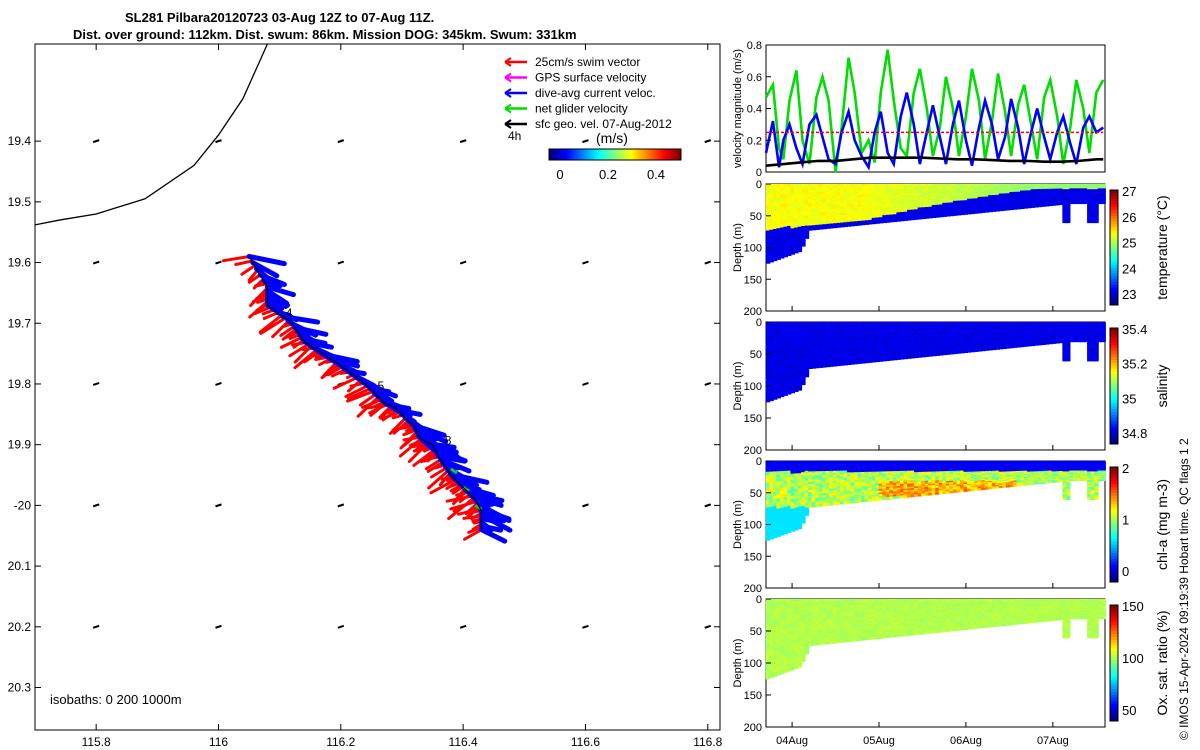 Image resolution: width=1200 pixels, height=750 pixels. What do you see at coordinates (581, 109) in the screenshot?
I see `legend-entry-label: net glider velocity` at bounding box center [581, 109].